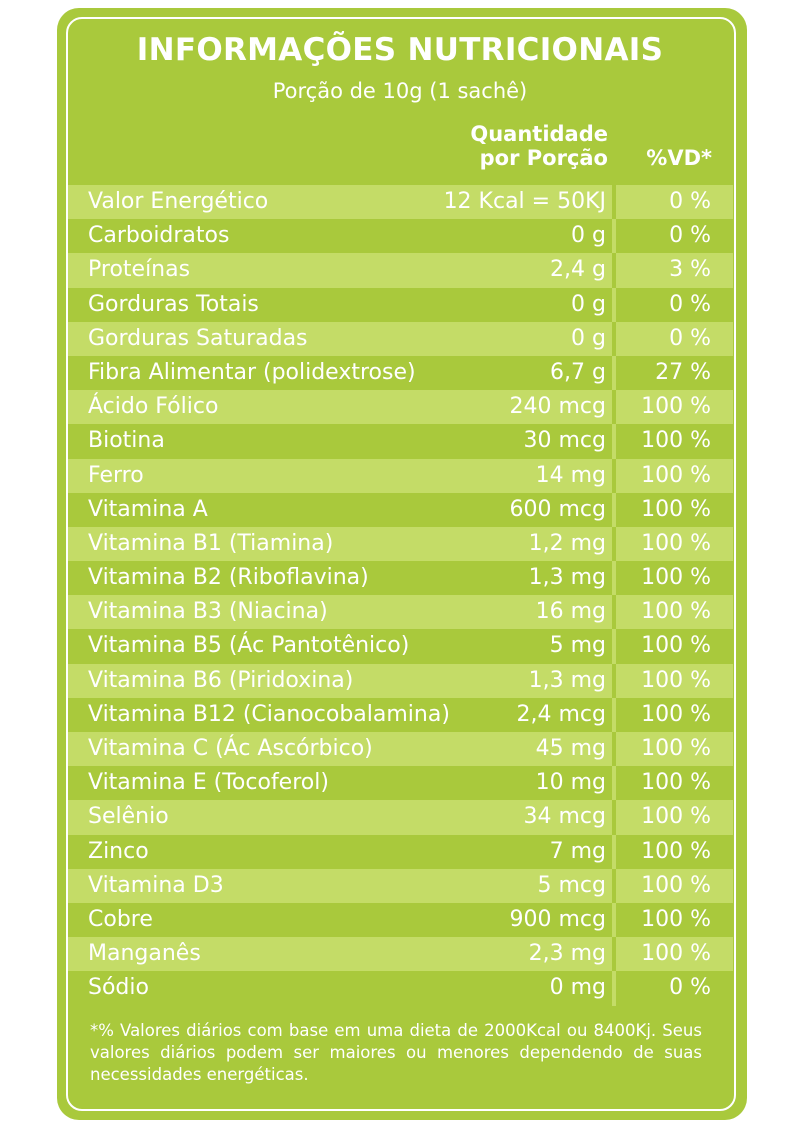 This screenshot has width=800, height=1128. I want to click on table-row: Ácido Fólico 240 mcg 100 %, so click(400, 407).